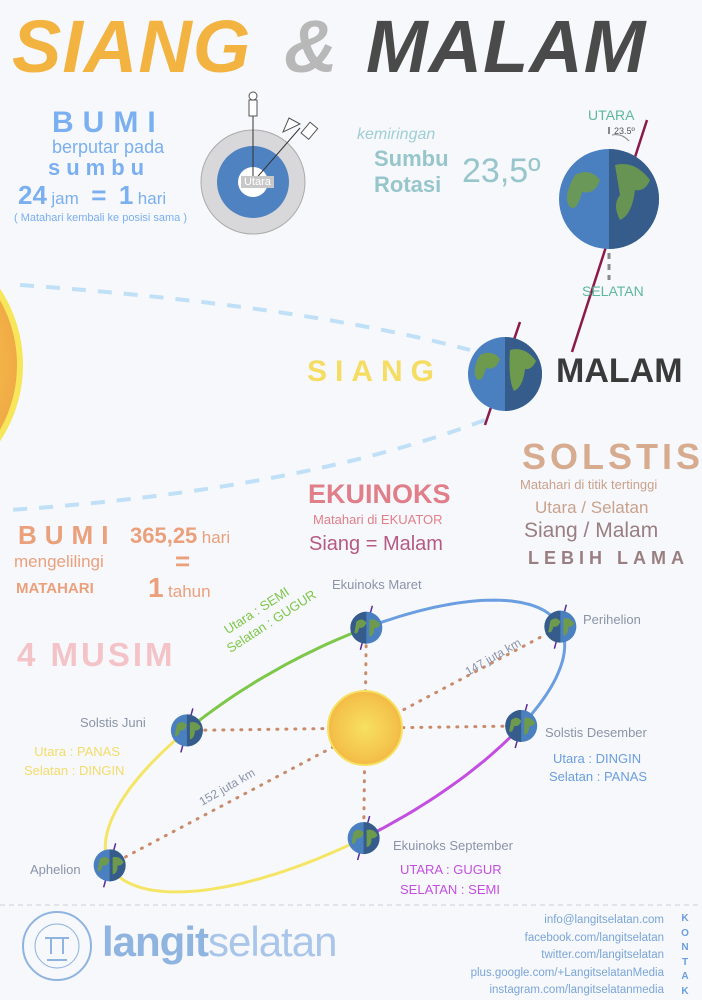 Image resolution: width=702 pixels, height=1000 pixels. I want to click on label-aphelion: Aphelion, so click(55, 869).